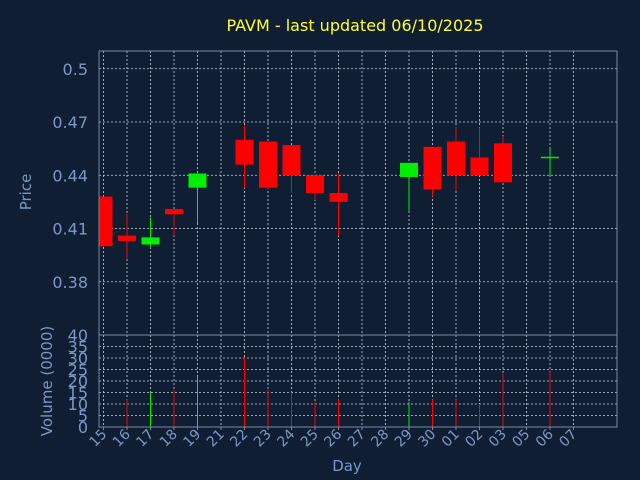  What do you see at coordinates (78, 347) in the screenshot?
I see `volume-tick-label: 35` at bounding box center [78, 347].